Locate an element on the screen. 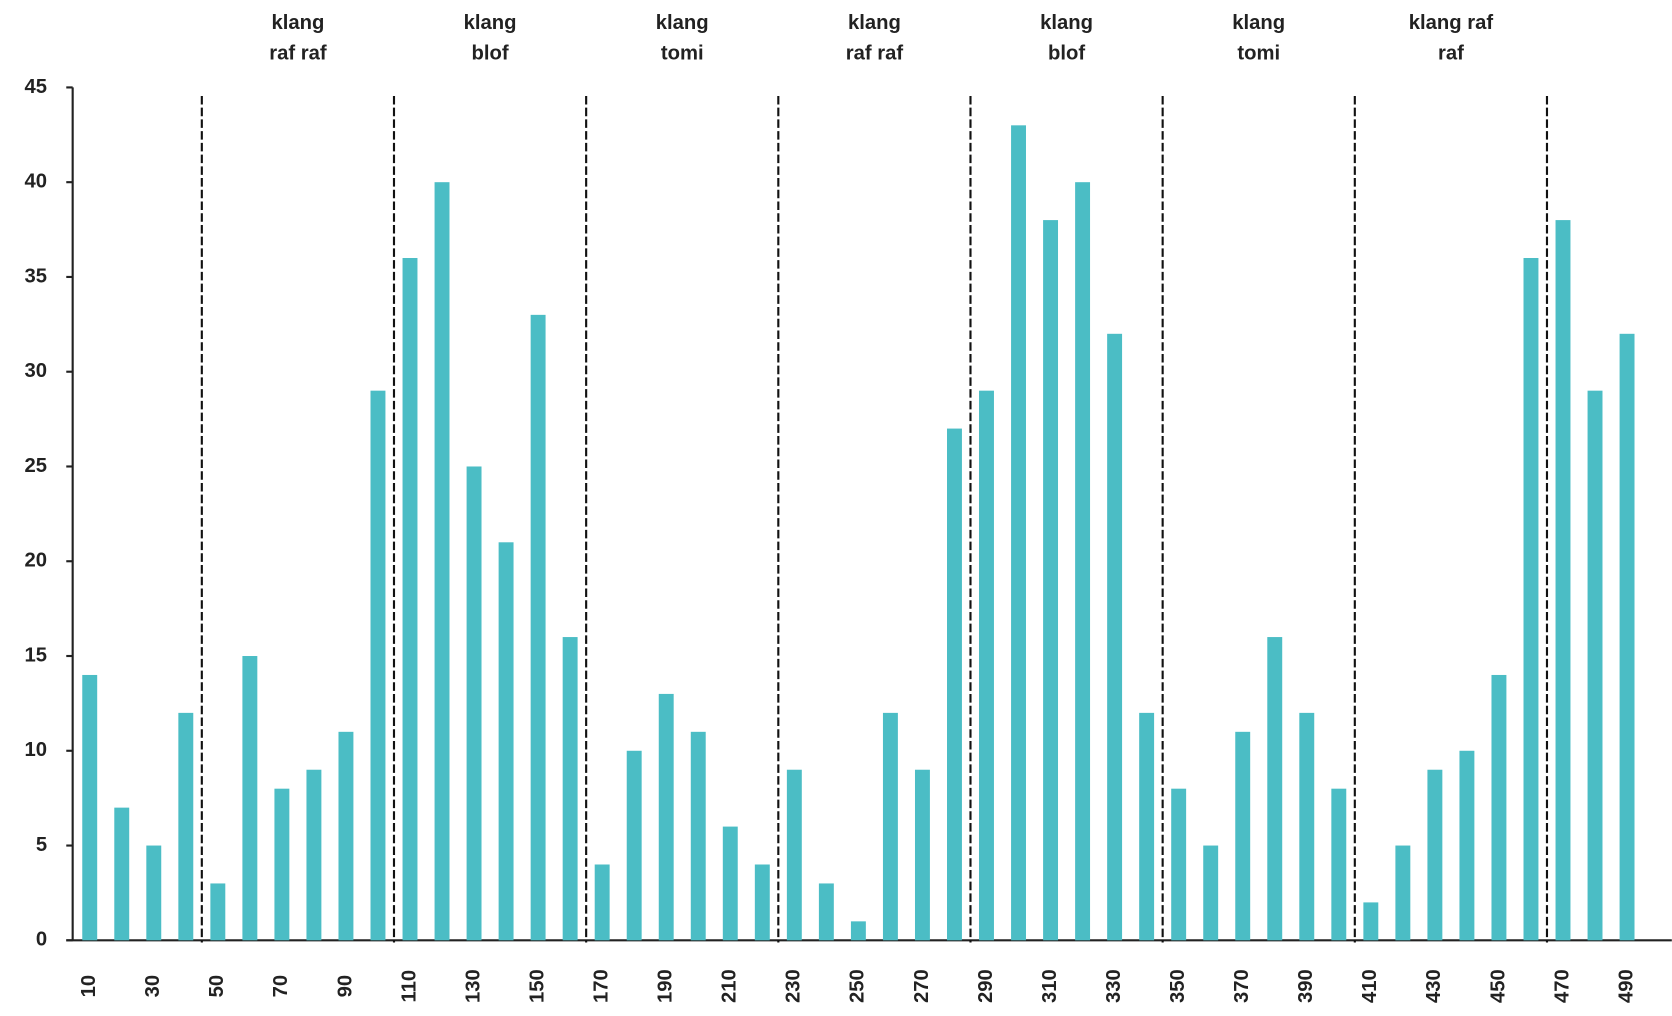  x-tick-label: 10 is located at coordinates (89, 986).